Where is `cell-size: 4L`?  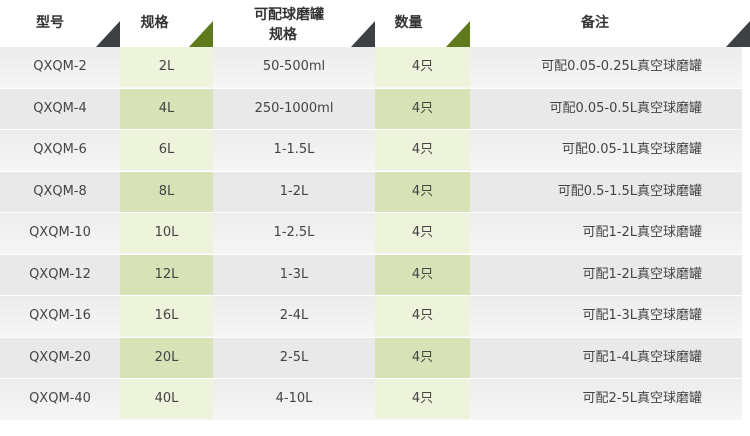
cell-size: 4L is located at coordinates (166, 108).